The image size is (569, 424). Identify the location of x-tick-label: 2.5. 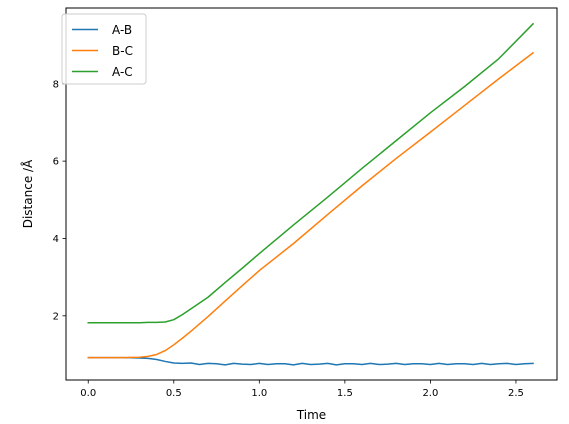
(516, 393).